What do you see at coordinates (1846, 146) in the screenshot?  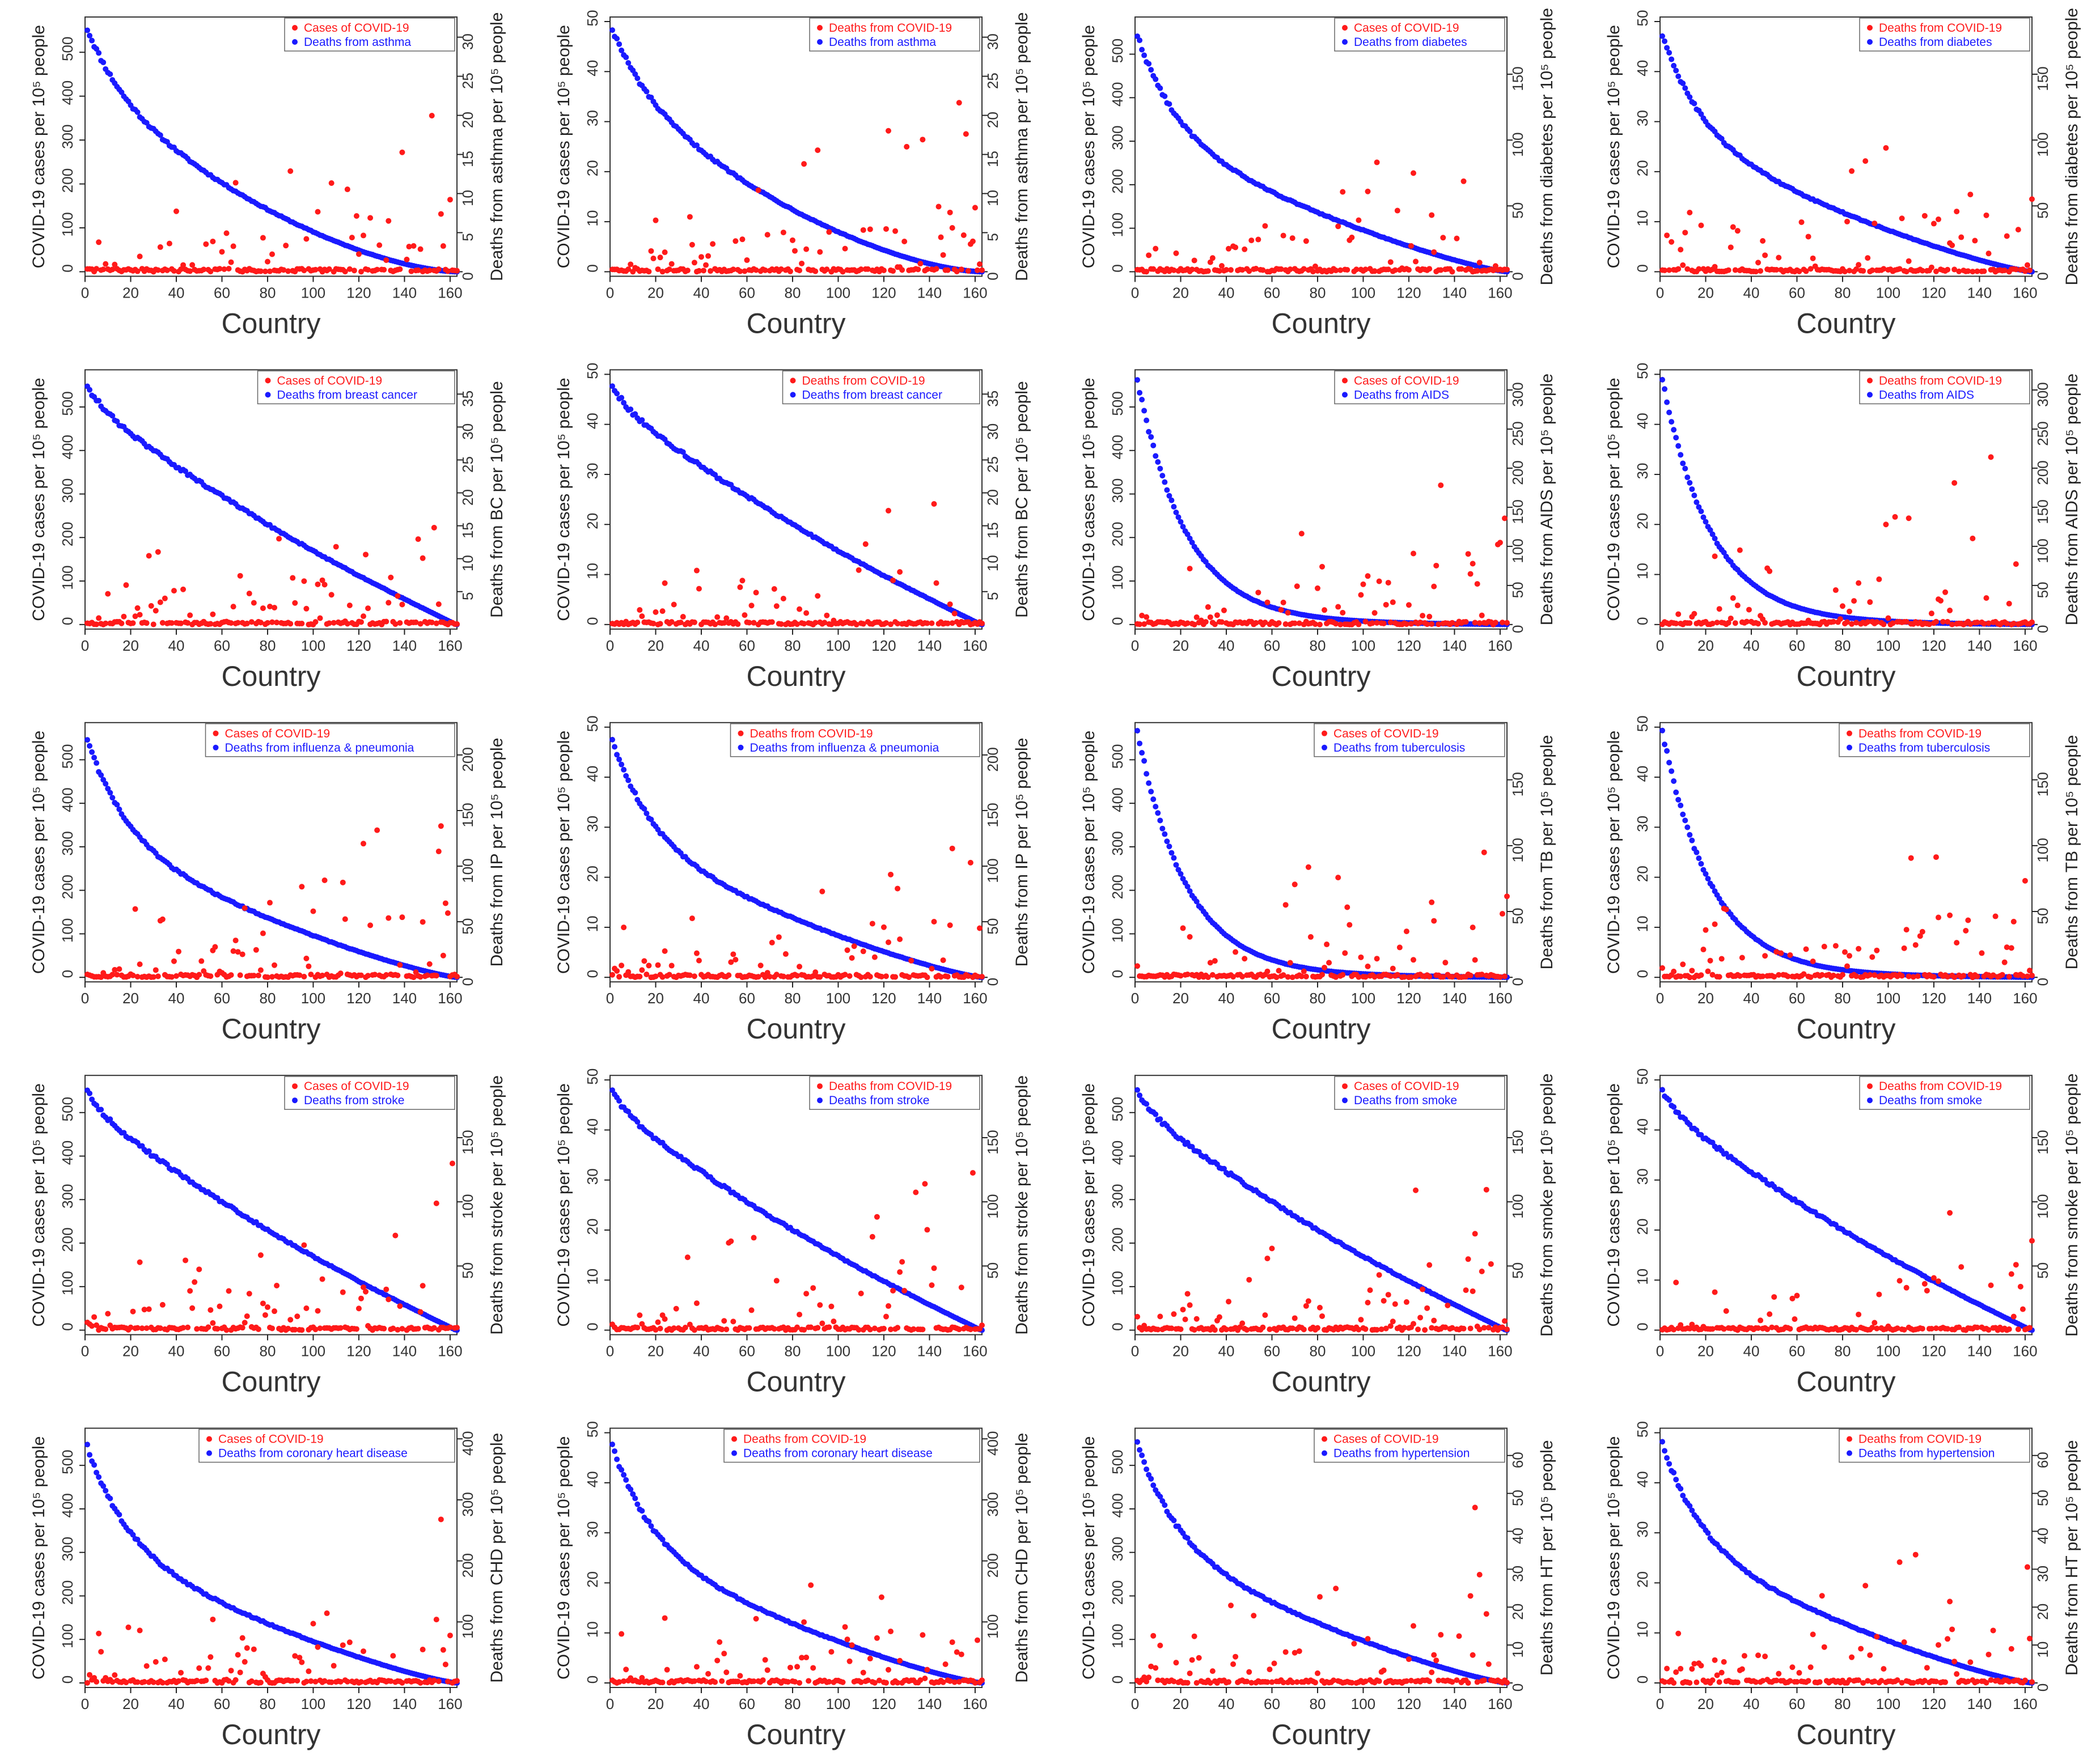 I see `plot-frame` at bounding box center [1846, 146].